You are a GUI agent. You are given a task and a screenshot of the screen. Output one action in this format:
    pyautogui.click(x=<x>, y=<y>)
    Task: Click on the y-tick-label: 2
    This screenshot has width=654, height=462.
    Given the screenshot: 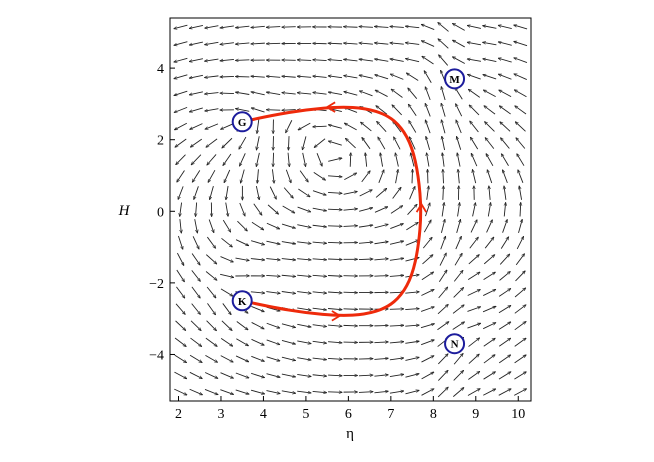 What is the action you would take?
    pyautogui.click(x=160, y=141)
    